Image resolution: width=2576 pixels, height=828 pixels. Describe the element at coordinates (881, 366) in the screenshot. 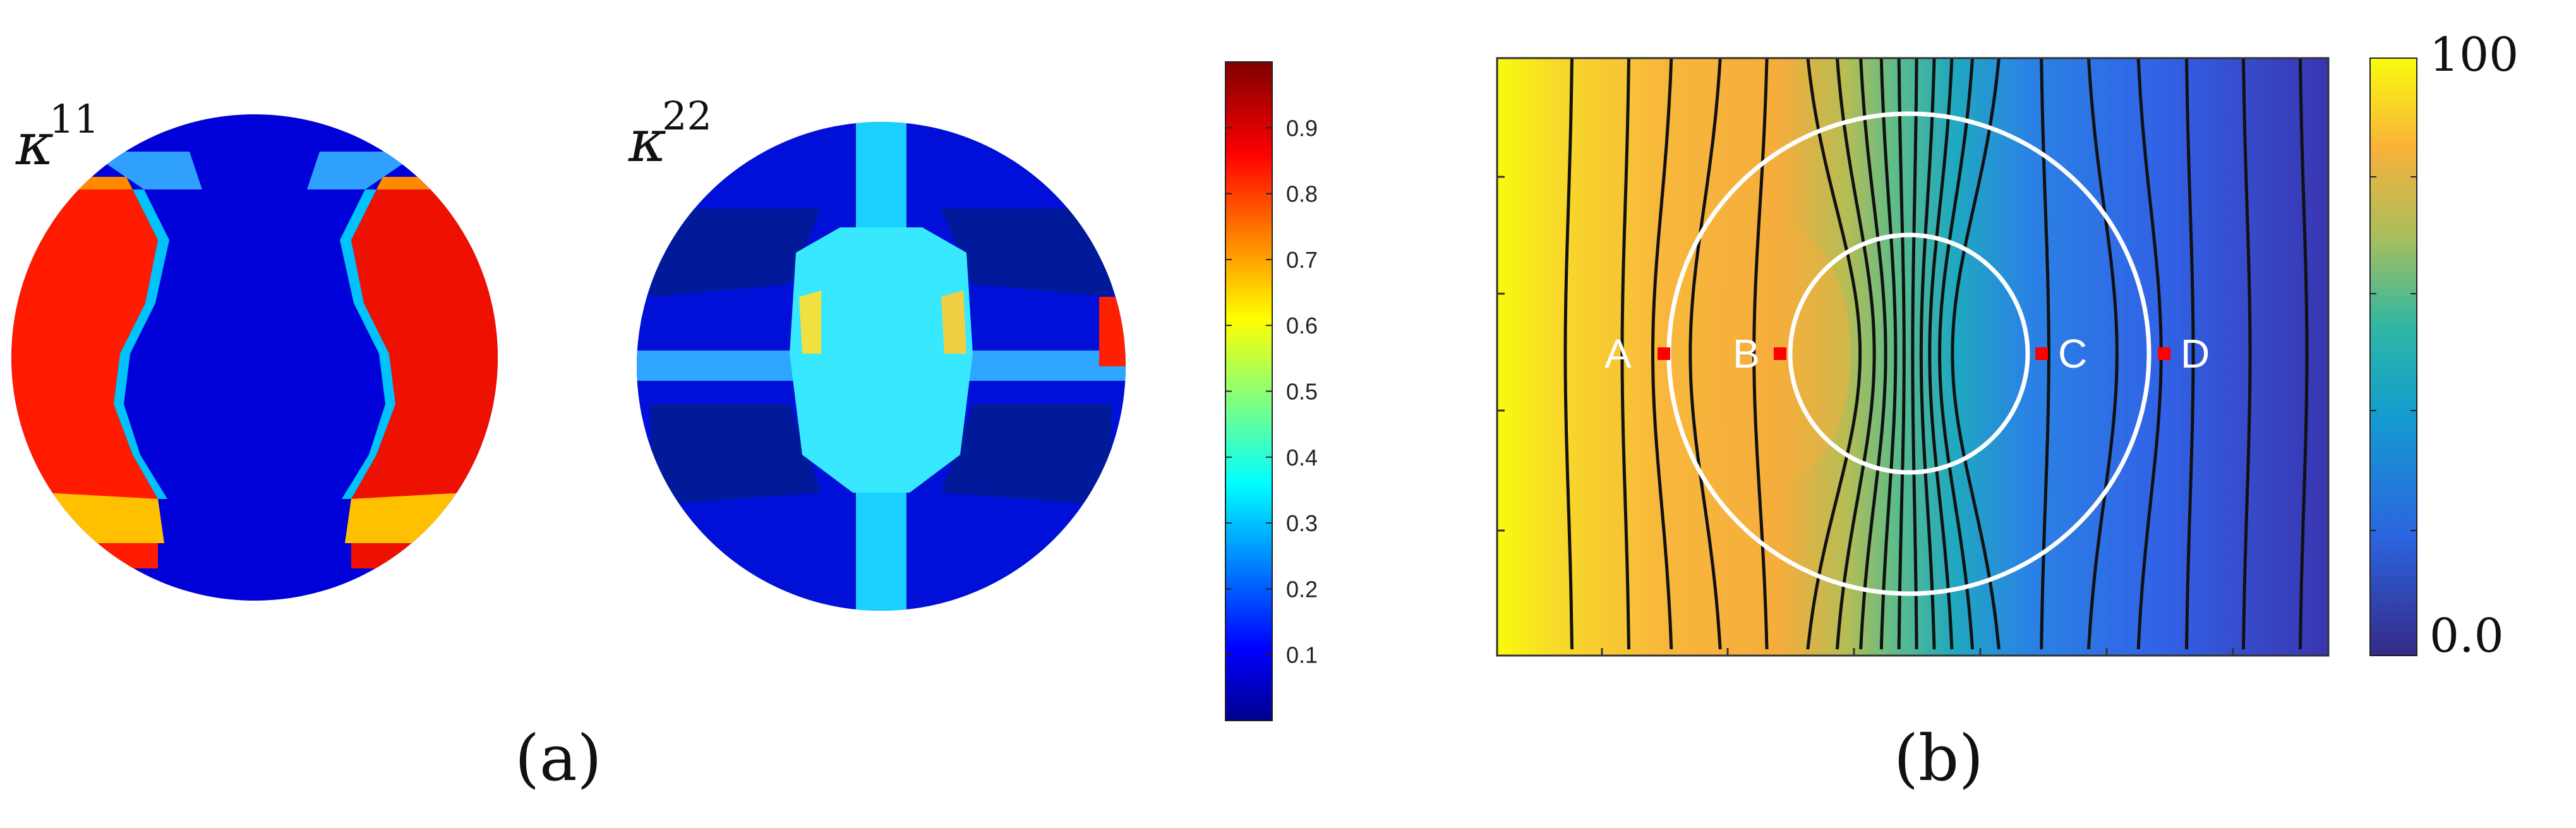

I see `kappa22-map` at that location.